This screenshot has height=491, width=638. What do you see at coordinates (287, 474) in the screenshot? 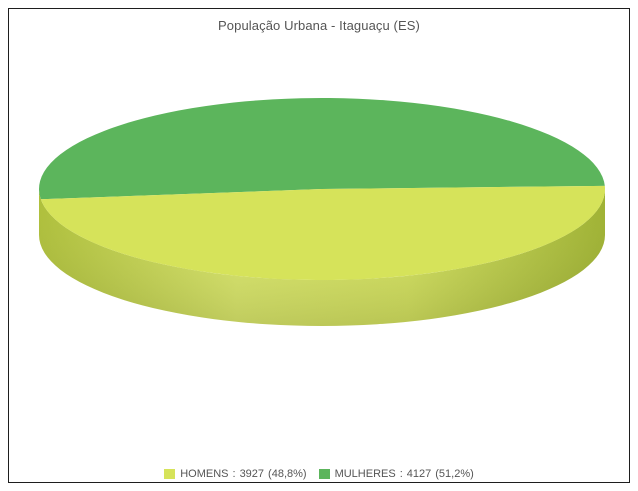
I see `legend-percent-homens: (48,8%)` at bounding box center [287, 474].